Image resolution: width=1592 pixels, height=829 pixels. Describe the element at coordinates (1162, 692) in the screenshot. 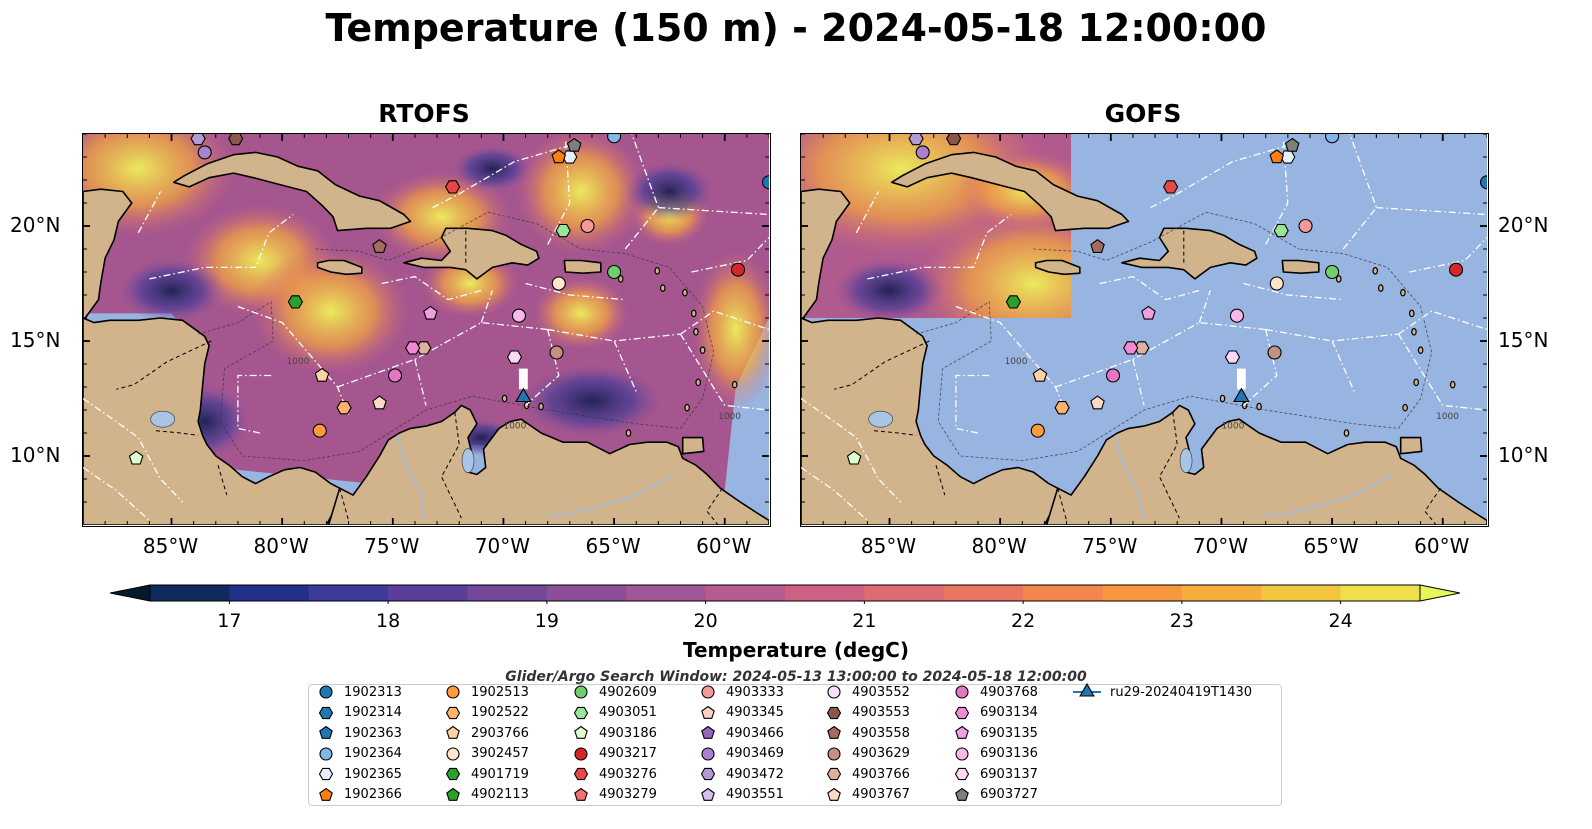

I see `legend-item: ru29-20240419T1430` at that location.